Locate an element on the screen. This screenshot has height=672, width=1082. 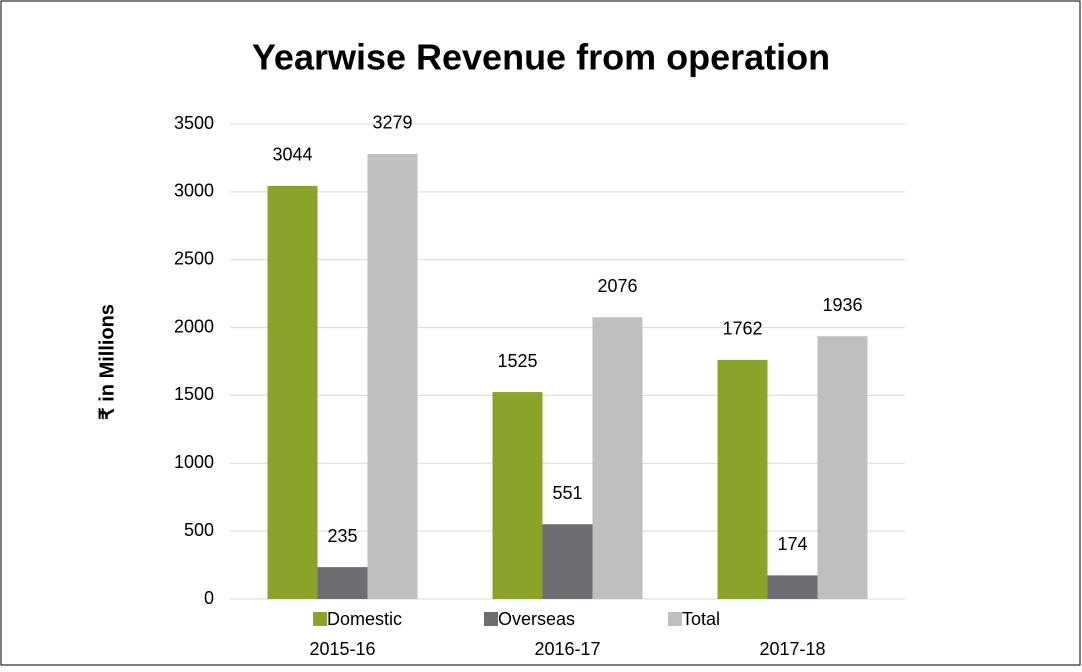
data-label: 1525 is located at coordinates (517, 361).